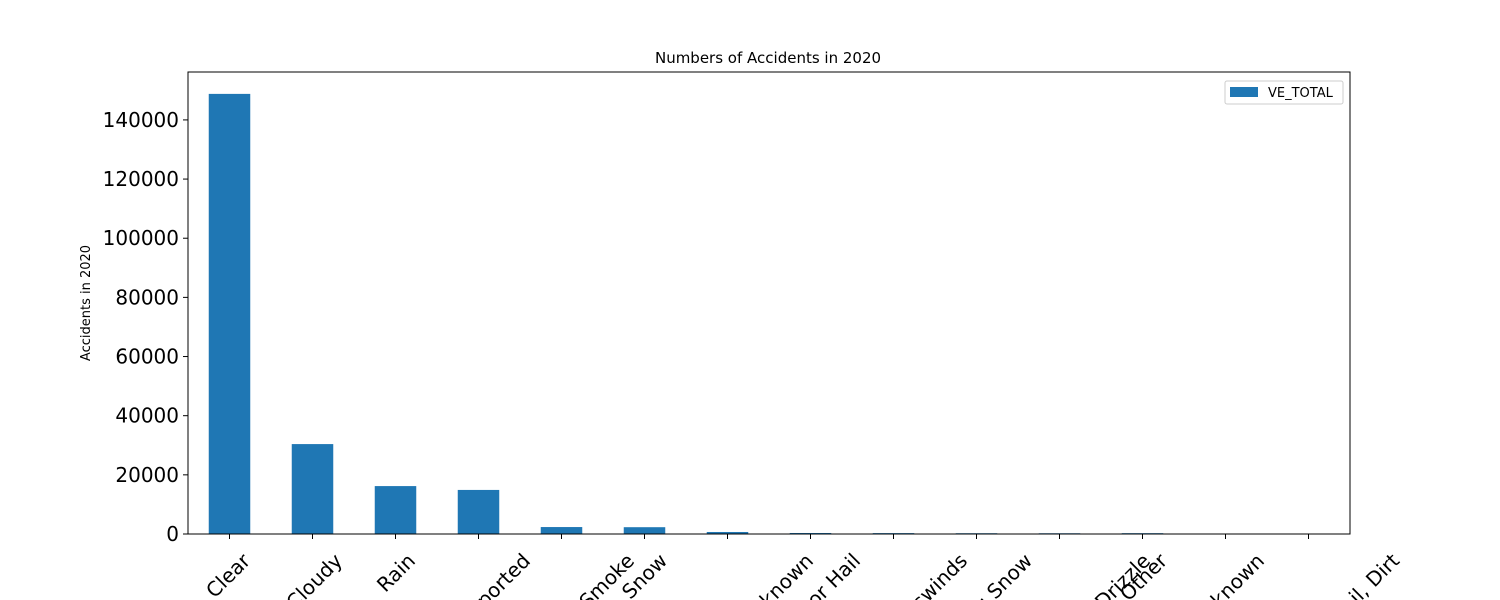 This screenshot has width=1500, height=600. What do you see at coordinates (1301, 93) in the screenshot?
I see `legend-label: VE_TOTAL` at bounding box center [1301, 93].